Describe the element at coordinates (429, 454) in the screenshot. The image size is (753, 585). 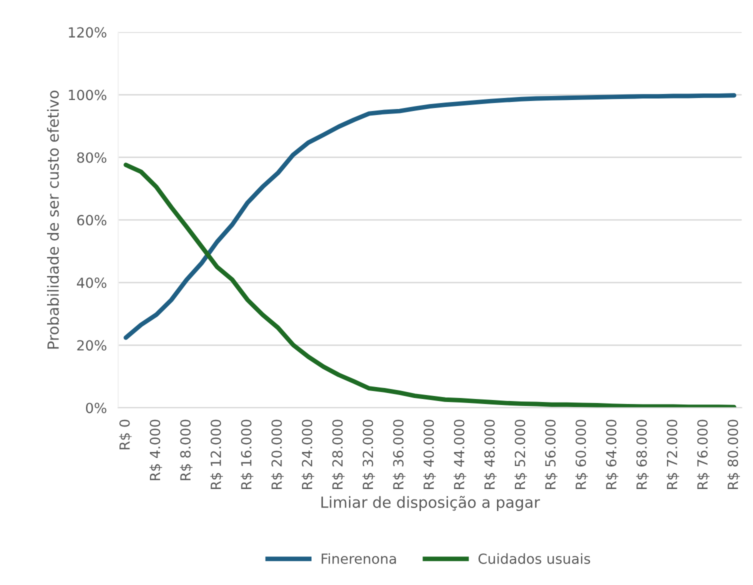
I see `x-tick-label: R$ 40.000` at that location.